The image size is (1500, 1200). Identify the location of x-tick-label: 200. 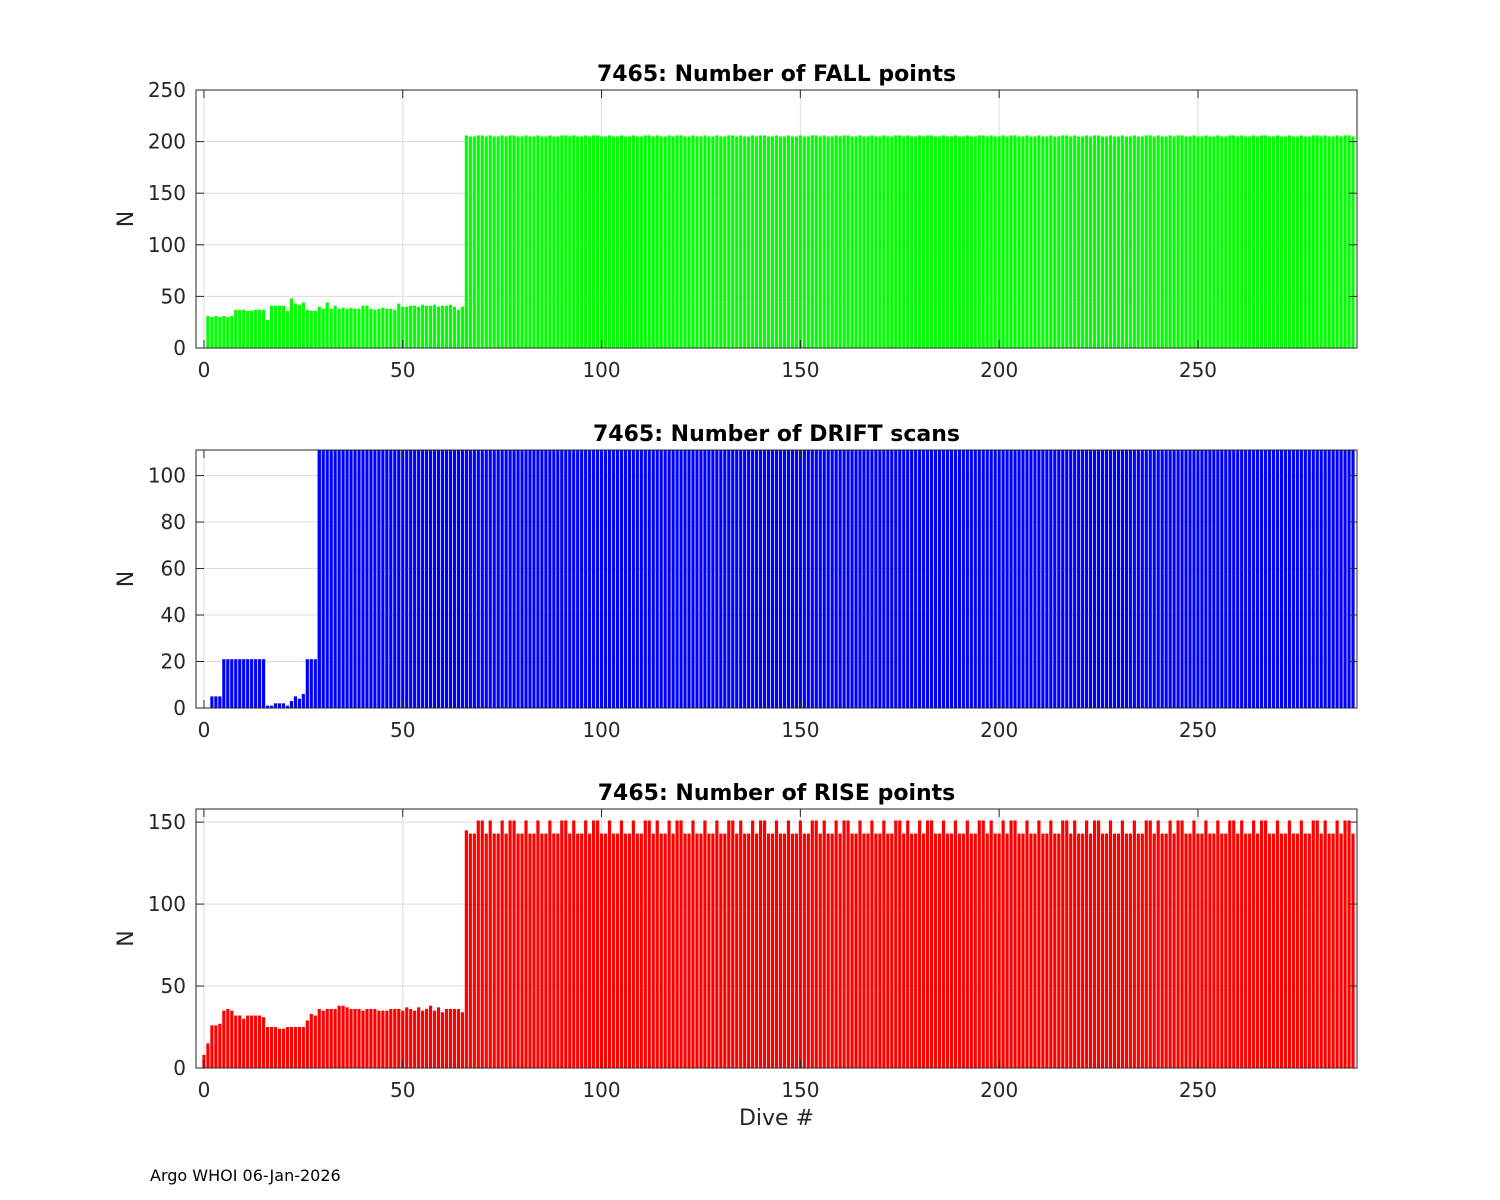
(999, 370).